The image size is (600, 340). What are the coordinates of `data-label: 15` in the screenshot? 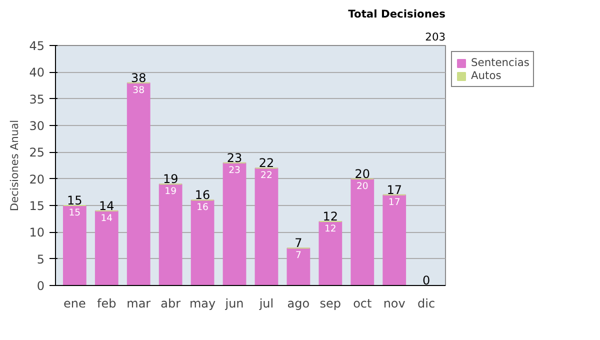 It's located at (74, 213).